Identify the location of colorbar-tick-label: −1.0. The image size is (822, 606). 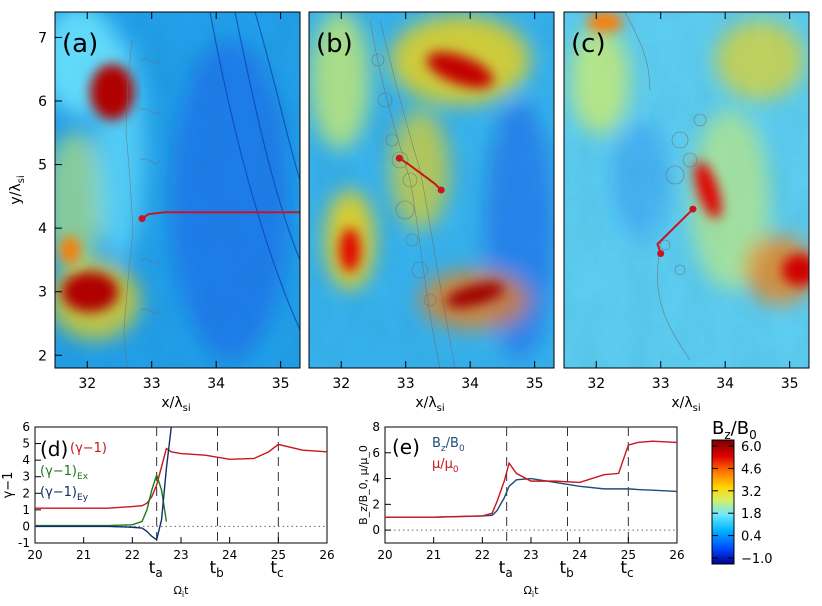
(757, 559).